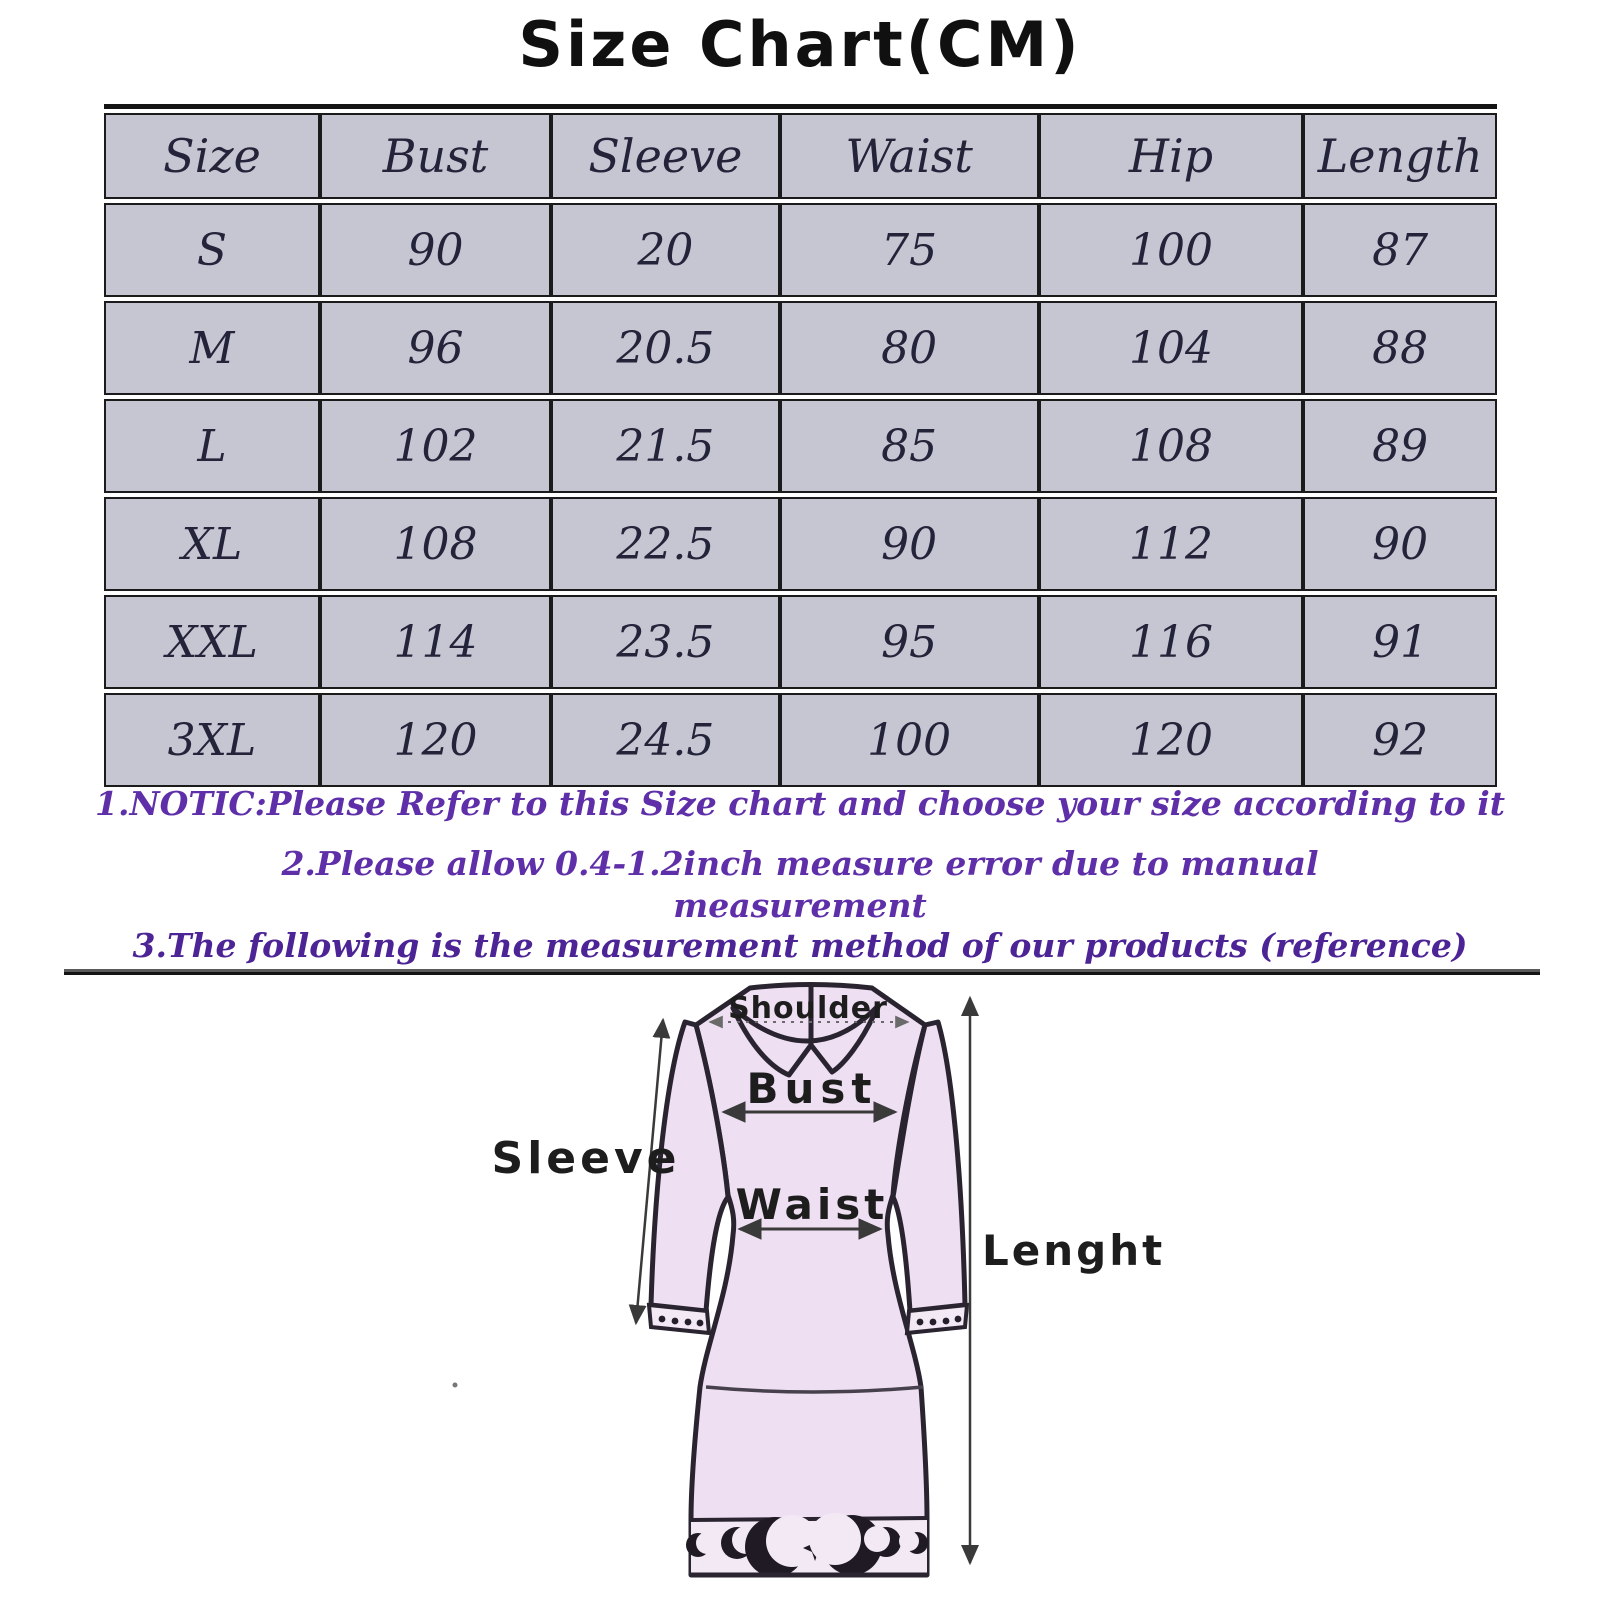 Image resolution: width=1600 pixels, height=1600 pixels. Describe the element at coordinates (435, 348) in the screenshot. I see `table-cell: 96` at that location.